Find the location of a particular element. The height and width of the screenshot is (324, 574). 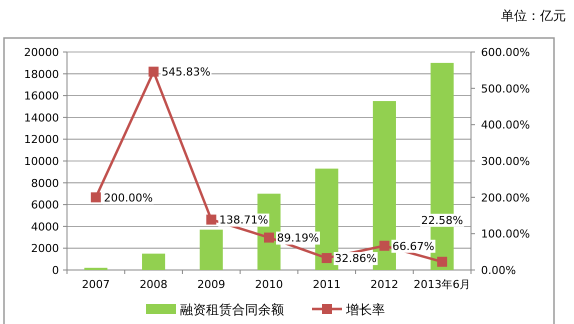

y-tick-label: 16000 is located at coordinates (41, 96).